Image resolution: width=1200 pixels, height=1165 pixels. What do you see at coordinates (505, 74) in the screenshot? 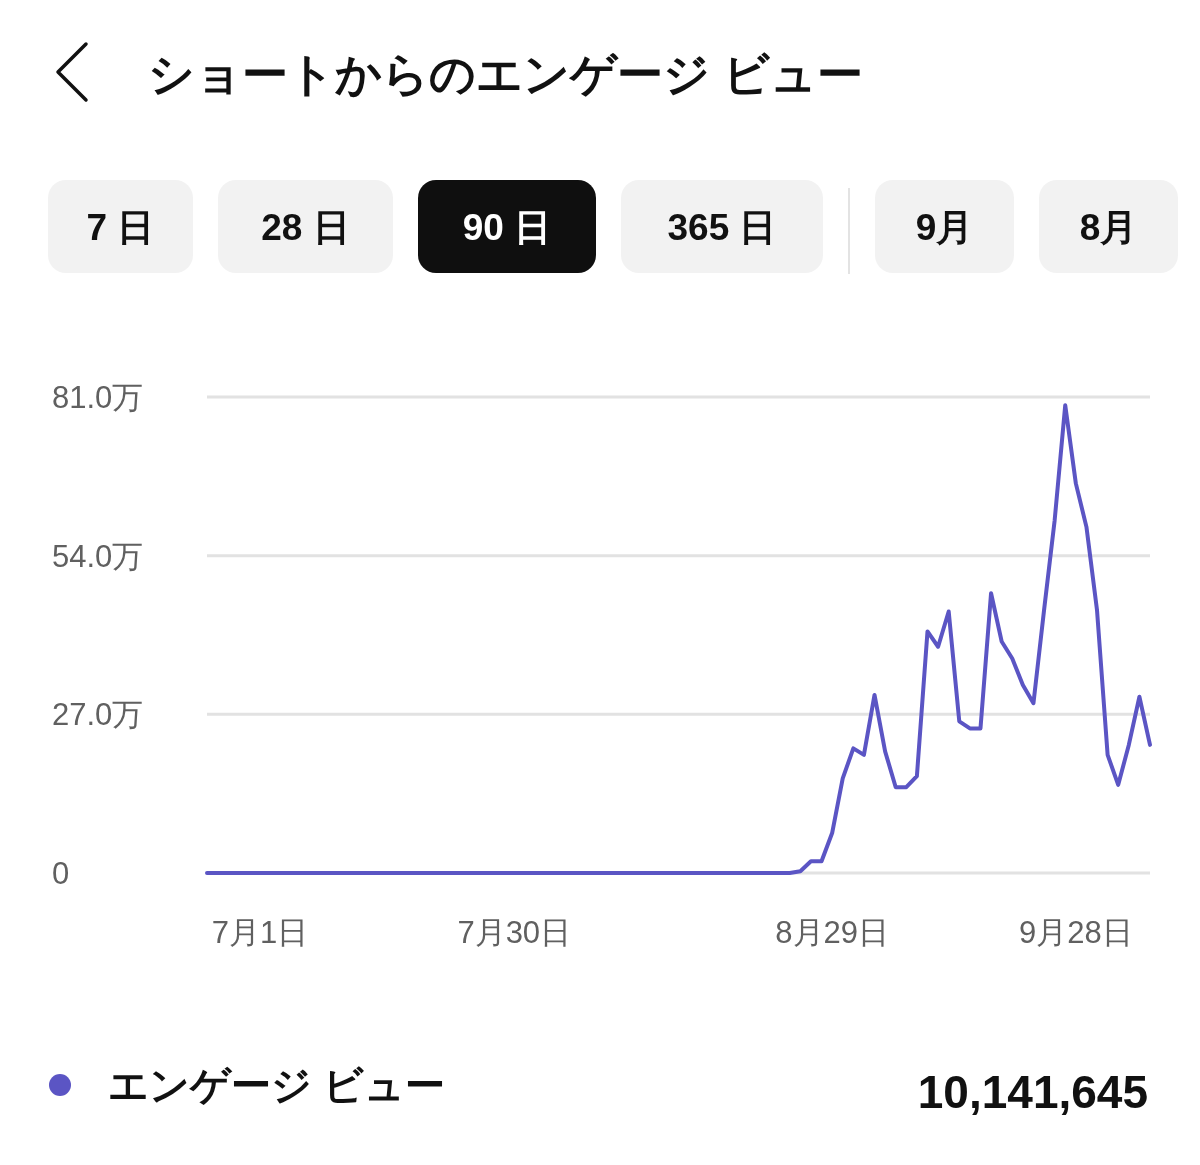
I see `chart-title: ショートからのエンゲージ ビュー` at bounding box center [505, 74].